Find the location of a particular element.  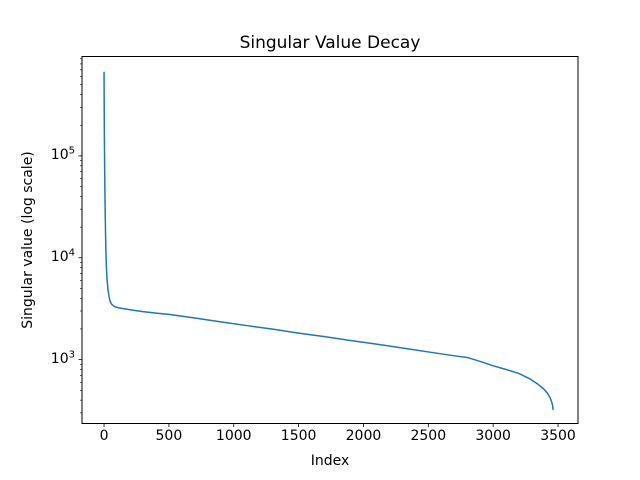

y-tick-label: 10⁵ is located at coordinates (62, 154).